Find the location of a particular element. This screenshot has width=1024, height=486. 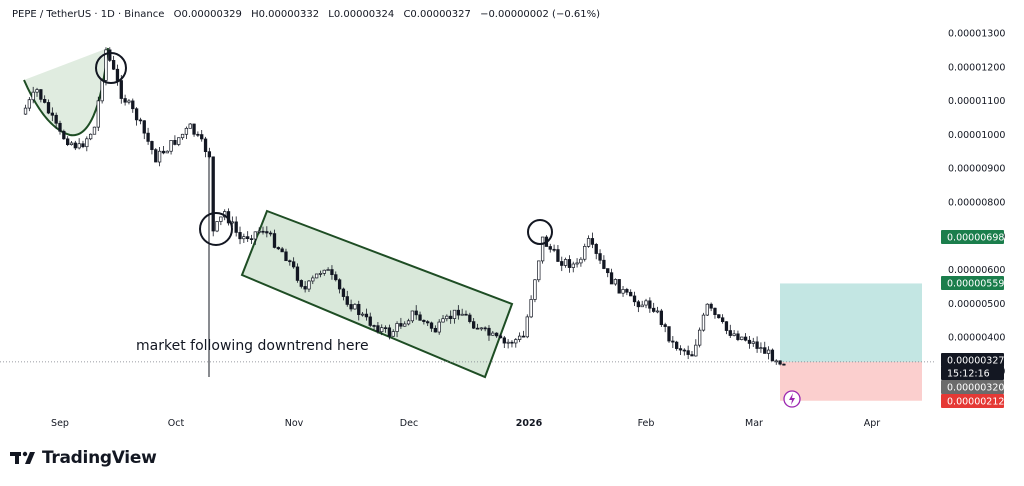

price-tag: 0.00000559 is located at coordinates (972, 283).